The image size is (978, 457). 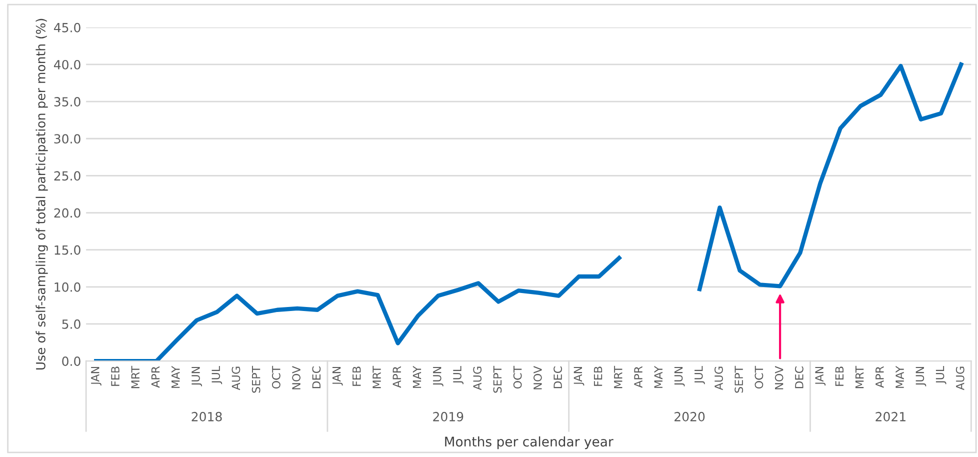 I want to click on text: 2020, so click(x=689, y=417).